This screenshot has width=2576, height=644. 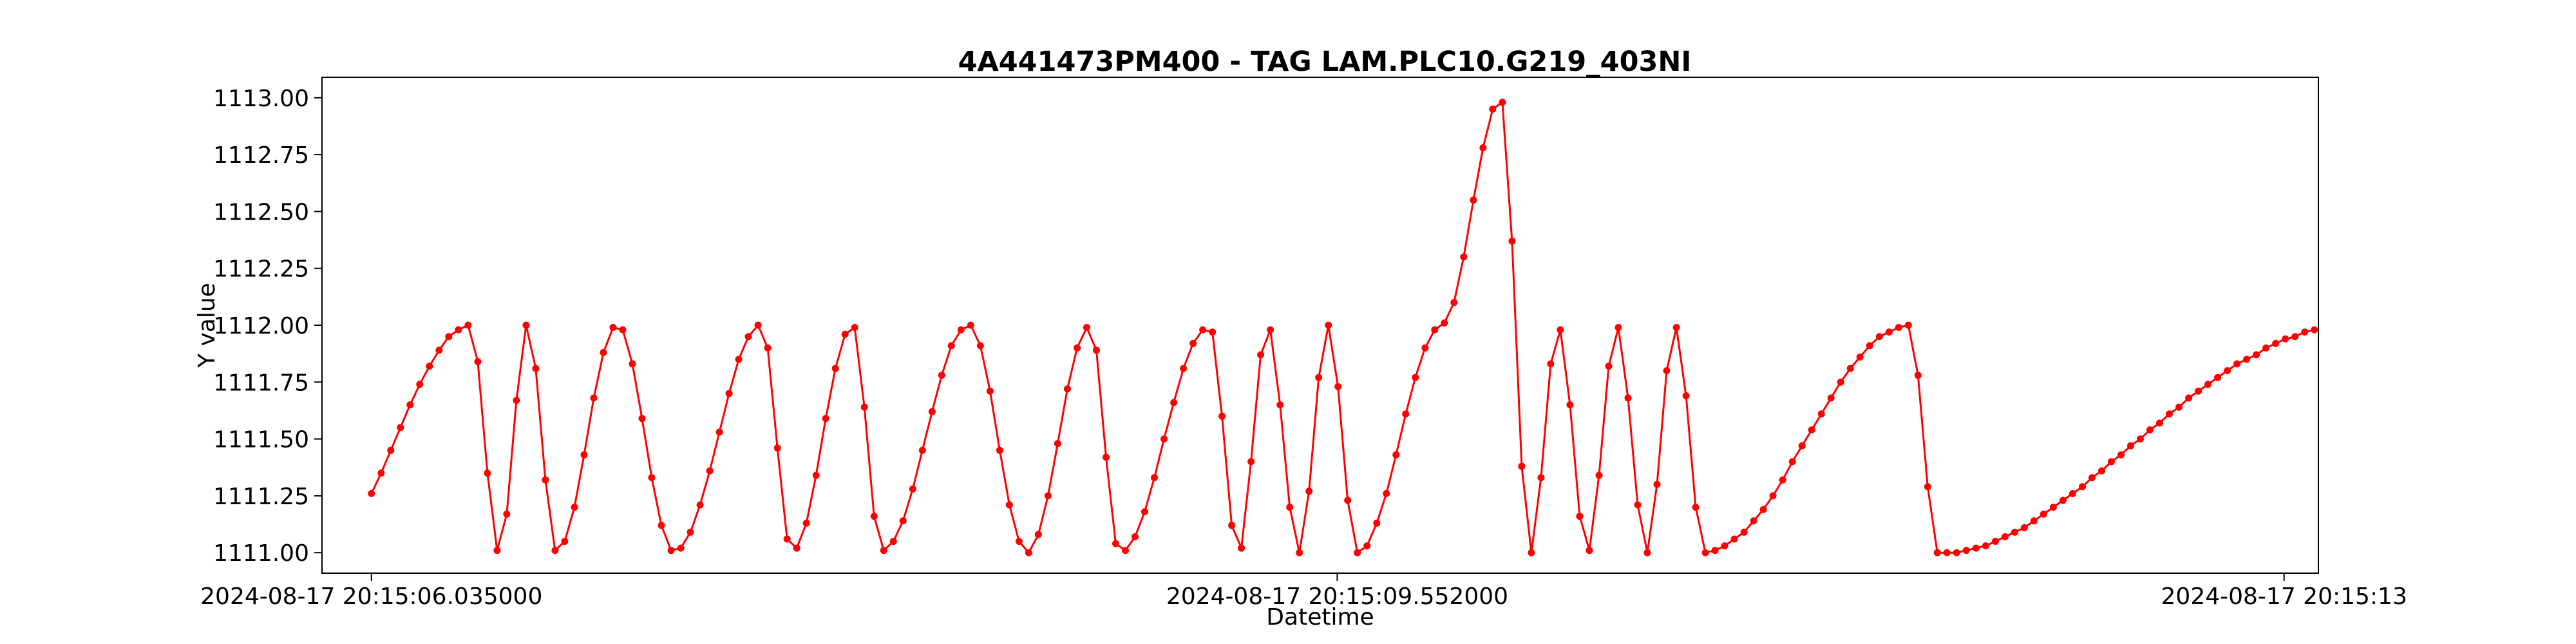 What do you see at coordinates (207, 326) in the screenshot?
I see `y-axis-title: Y value` at bounding box center [207, 326].